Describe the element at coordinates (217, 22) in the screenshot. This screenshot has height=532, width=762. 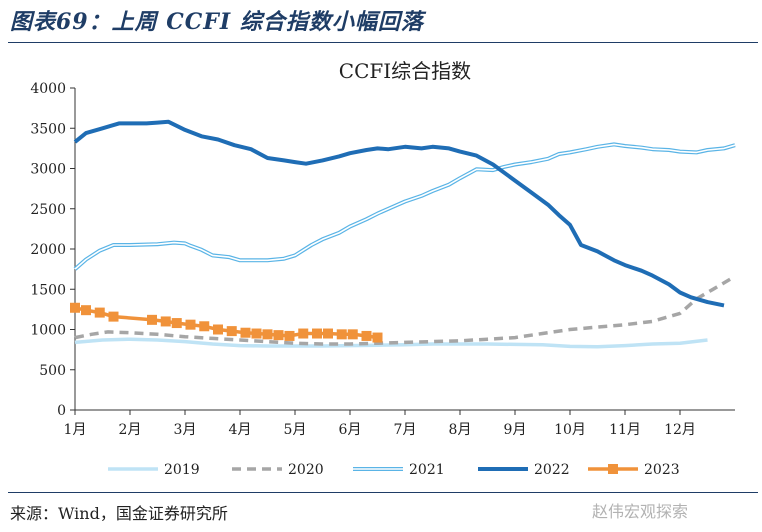
I see `figure-title: 图表69：上周 CCFI 综合指数小幅回落` at that location.